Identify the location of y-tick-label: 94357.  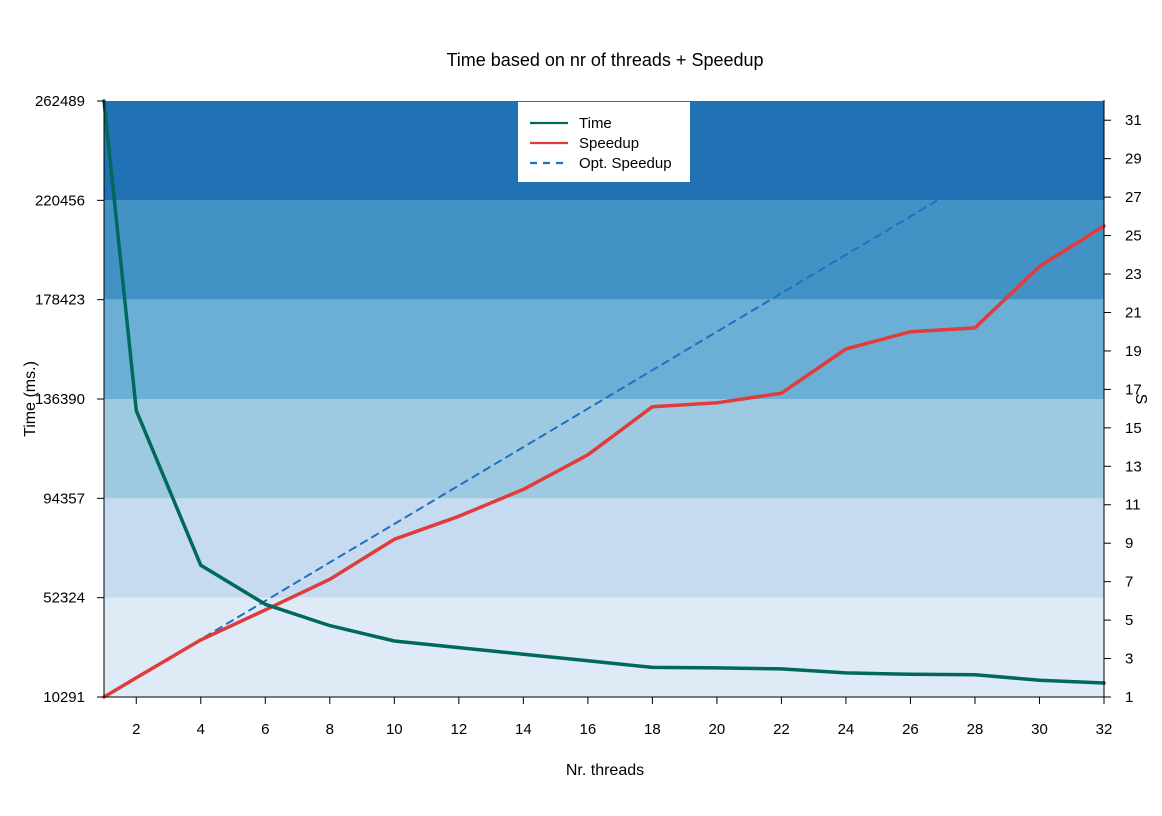
(64, 498).